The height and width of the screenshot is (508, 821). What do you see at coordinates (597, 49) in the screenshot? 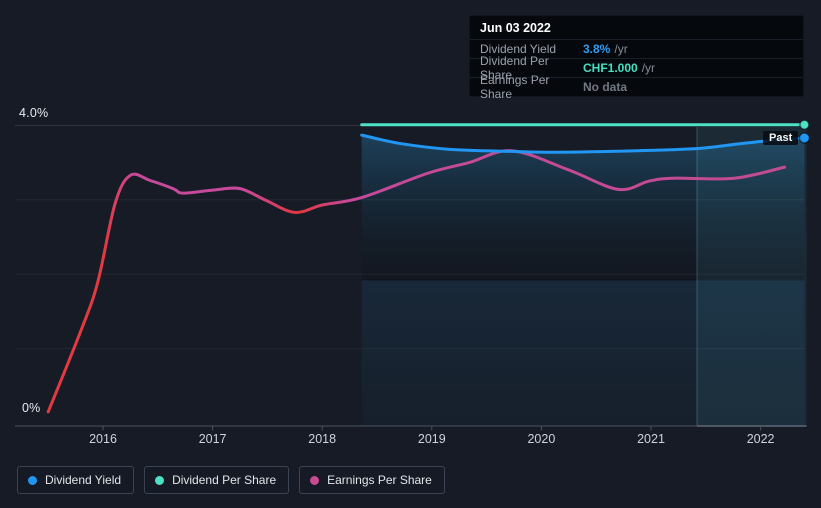
I see `tooltip-value: 3.8%` at bounding box center [597, 49].